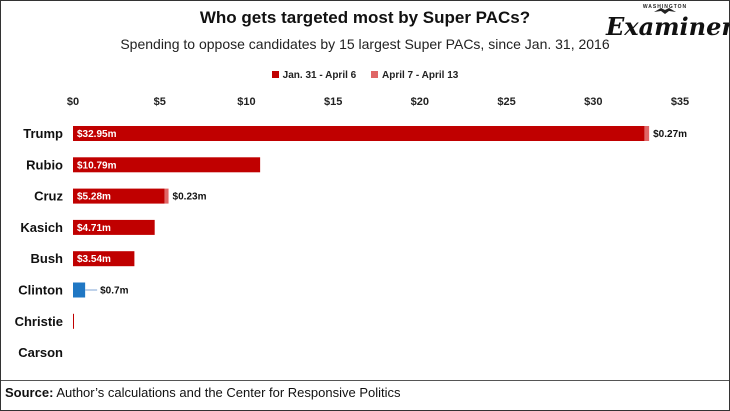 The height and width of the screenshot is (411, 730). Describe the element at coordinates (420, 75) in the screenshot. I see `legend-label-series-2: April 7 - April 13` at that location.